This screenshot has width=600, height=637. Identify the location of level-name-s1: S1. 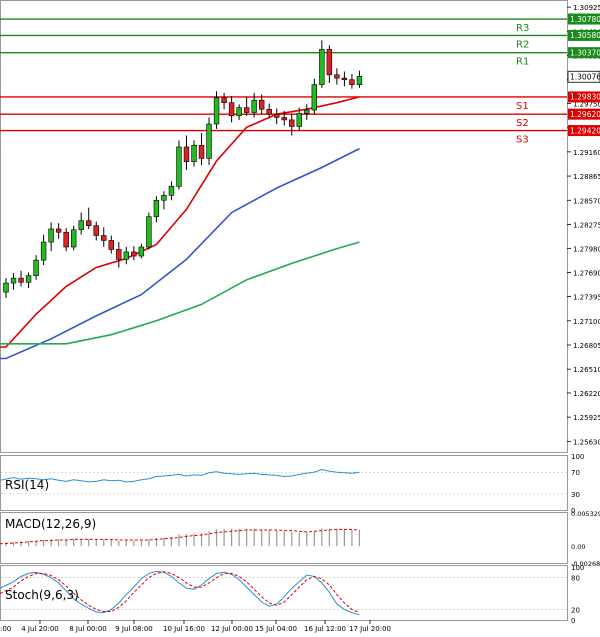
(522, 106).